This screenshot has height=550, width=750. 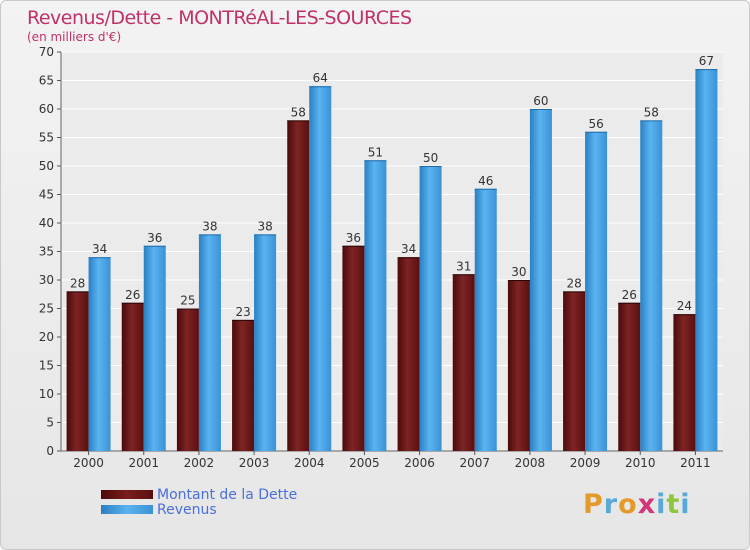 What do you see at coordinates (46, 52) in the screenshot?
I see `y-tick-label: 70` at bounding box center [46, 52].